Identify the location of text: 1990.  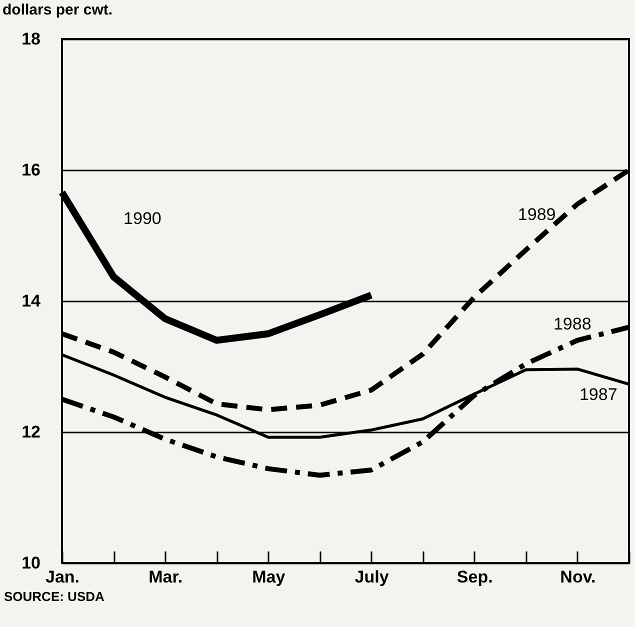
(143, 218).